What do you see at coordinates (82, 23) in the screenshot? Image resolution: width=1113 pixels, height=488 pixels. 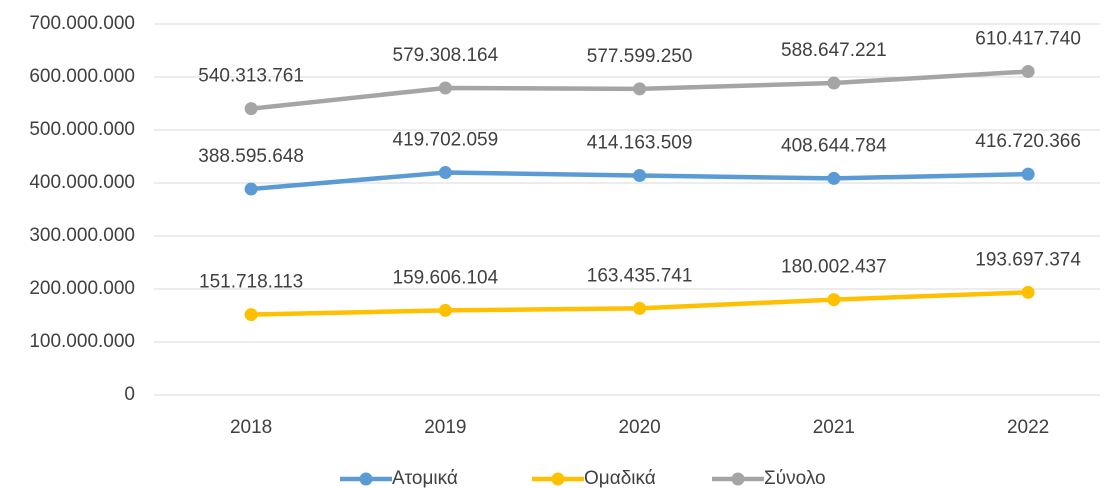 I see `y-tick-label: 700.000.000` at bounding box center [82, 23].